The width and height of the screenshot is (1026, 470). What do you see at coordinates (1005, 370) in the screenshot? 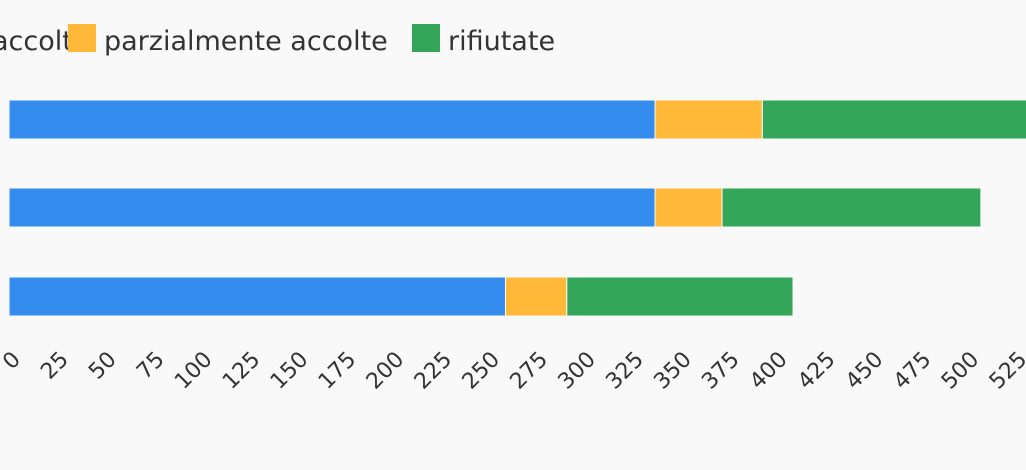
I see `x-tick-label-525: 525` at bounding box center [1005, 370].